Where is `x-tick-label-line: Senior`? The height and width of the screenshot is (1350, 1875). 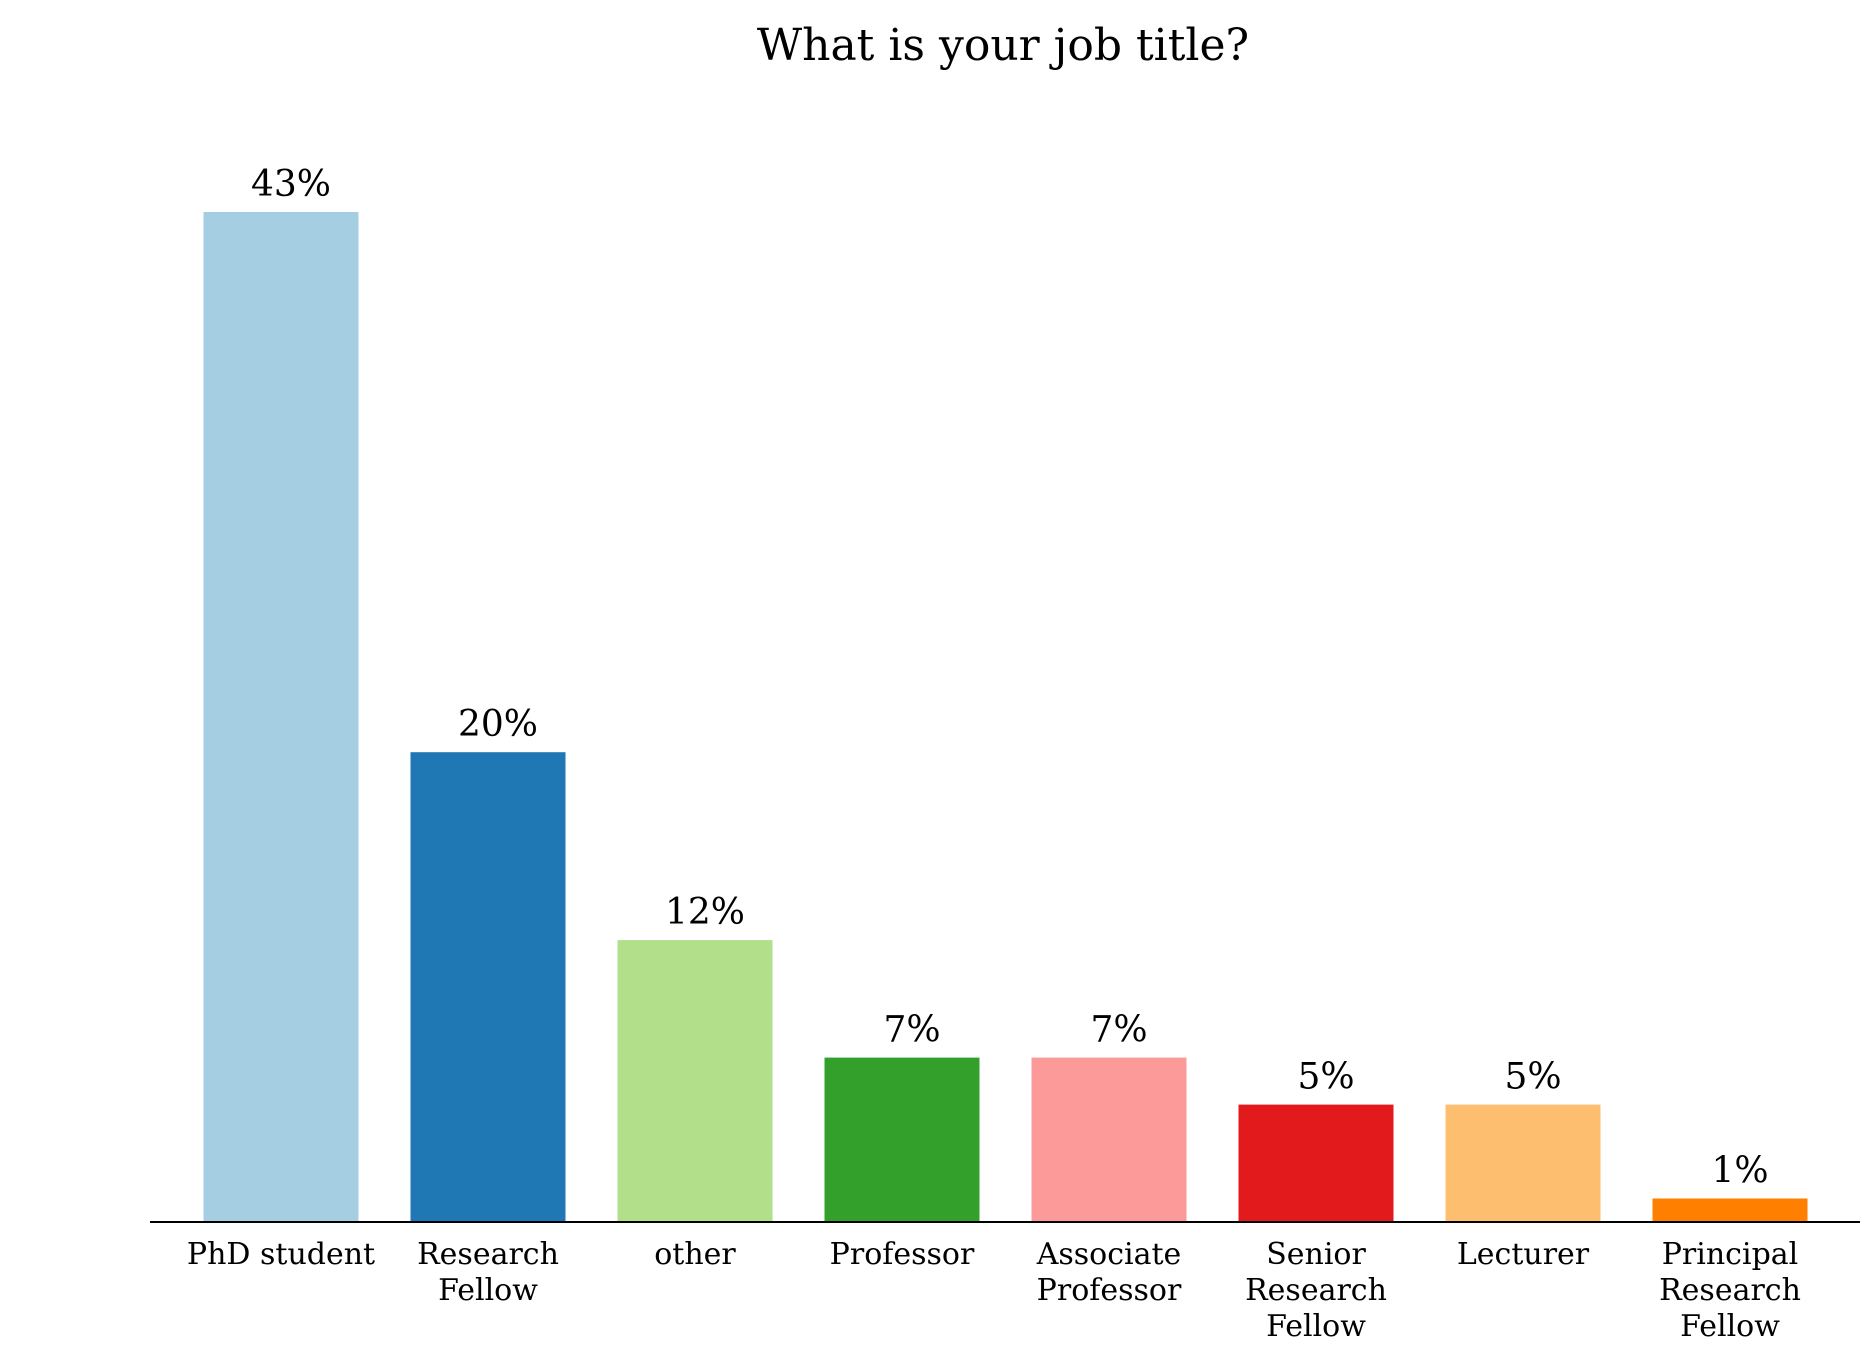
x-tick-label-line: Senior is located at coordinates (1316, 1254).